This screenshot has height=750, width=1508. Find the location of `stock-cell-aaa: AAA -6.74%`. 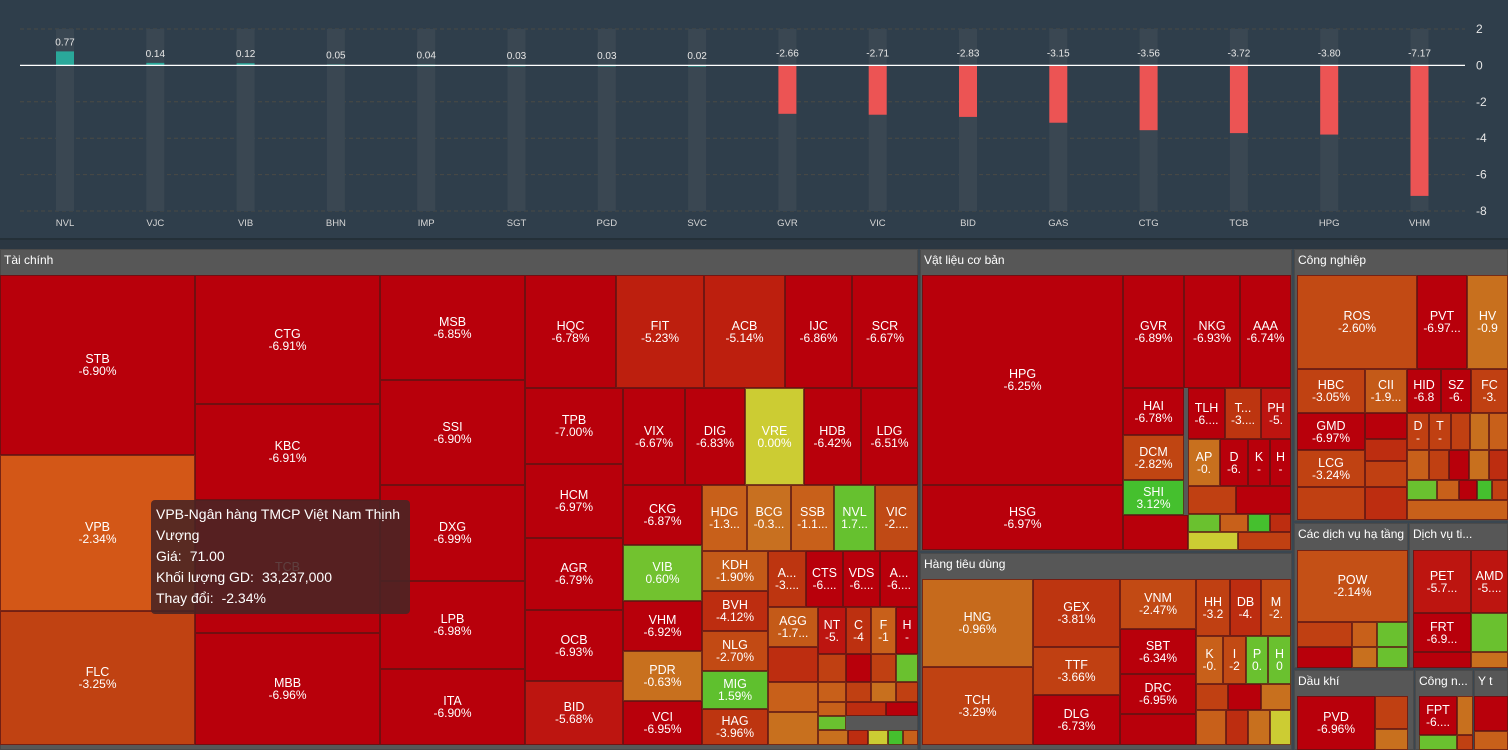

stock-cell-aaa: AAA -6.74% is located at coordinates (1265, 331).